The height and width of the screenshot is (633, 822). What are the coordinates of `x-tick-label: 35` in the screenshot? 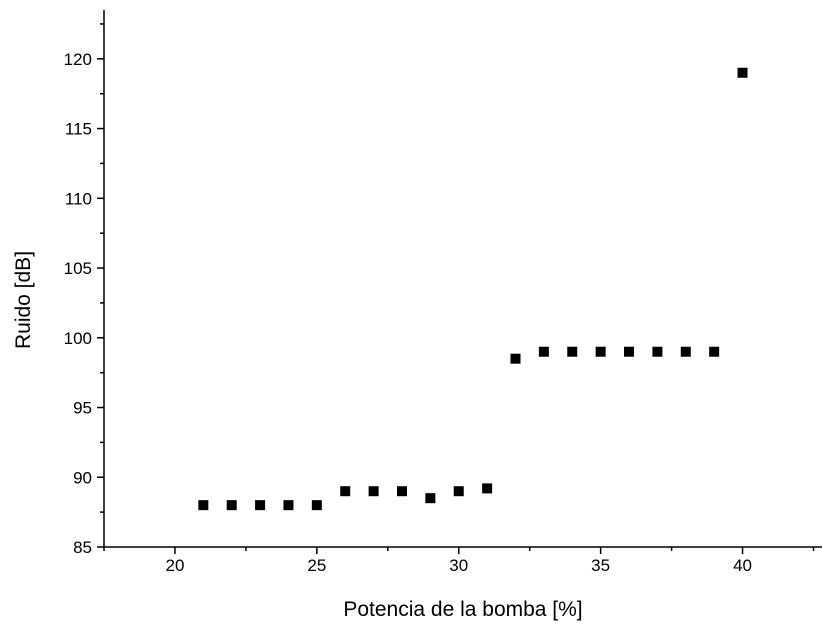 It's located at (600, 565).